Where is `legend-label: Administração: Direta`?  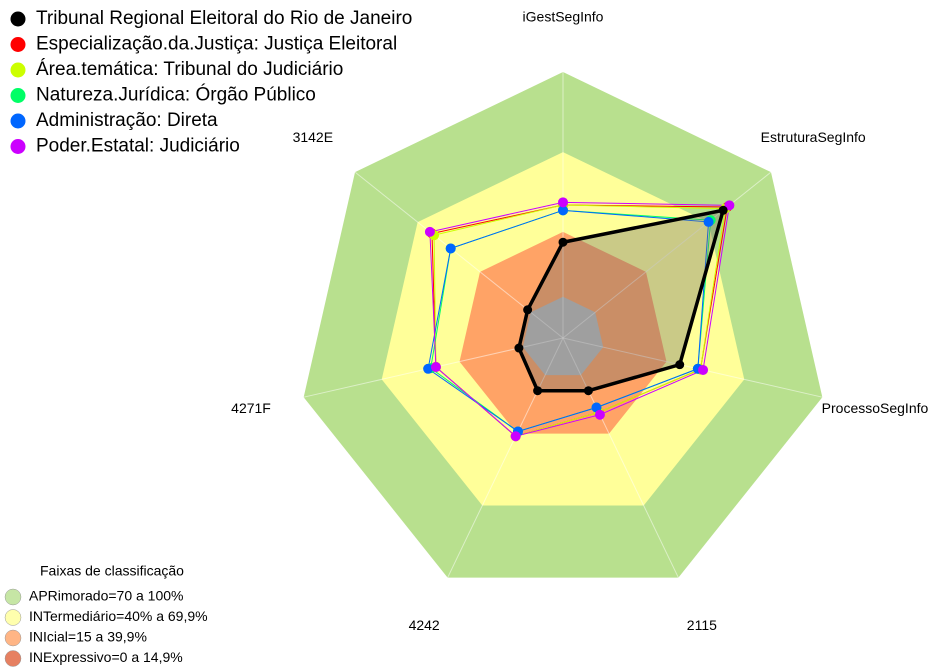
legend-label: Administração: Direta is located at coordinates (127, 120).